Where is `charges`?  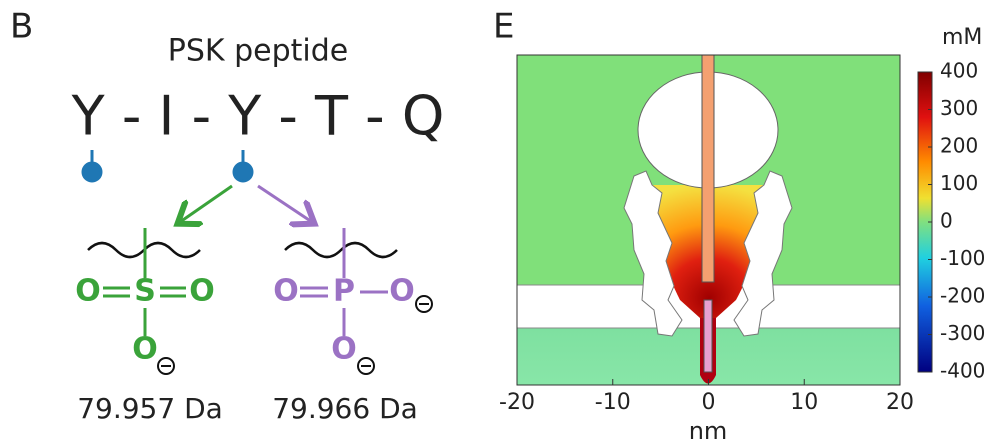 charges is located at coordinates (295, 335).